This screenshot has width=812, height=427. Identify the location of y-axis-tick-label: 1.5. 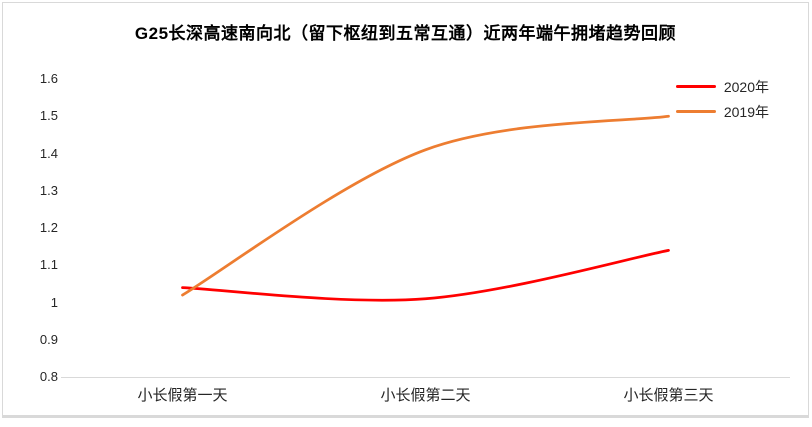
(48, 116).